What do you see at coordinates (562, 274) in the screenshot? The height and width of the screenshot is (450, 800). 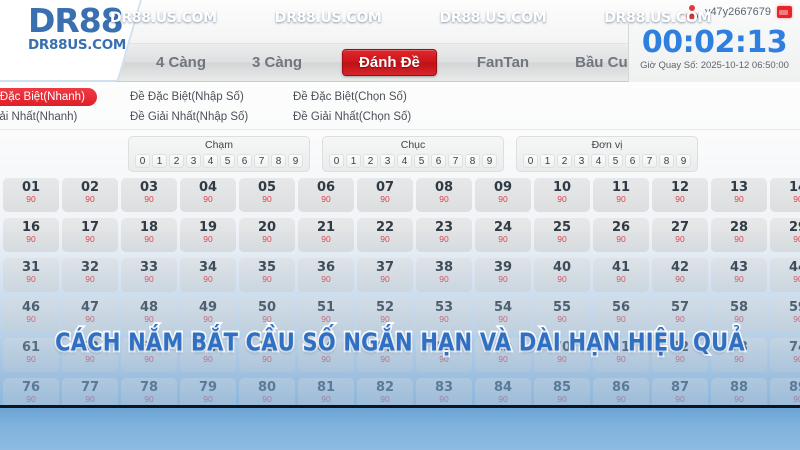 I see `number-cell: 40 90` at bounding box center [562, 274].